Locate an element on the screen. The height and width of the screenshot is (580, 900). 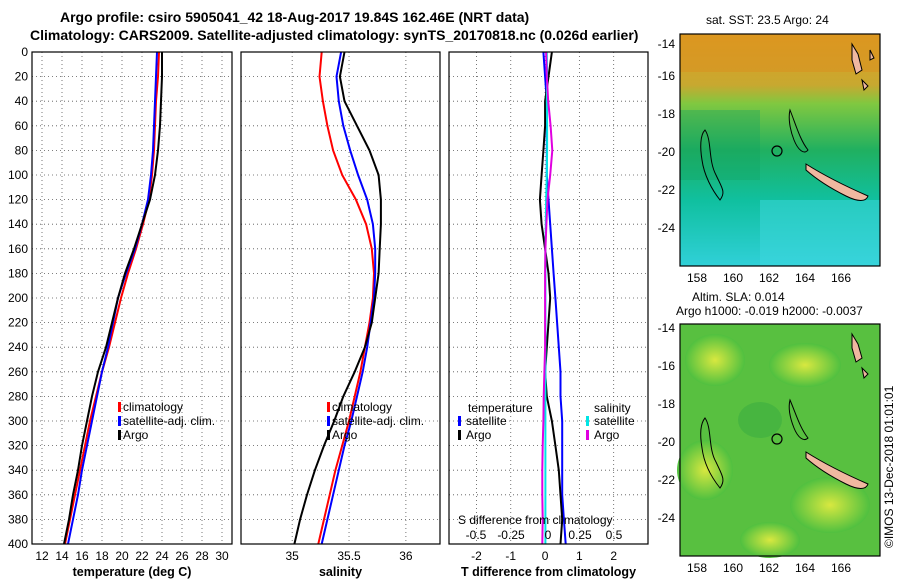
sla-reef-contour is located at coordinates (798, 419).